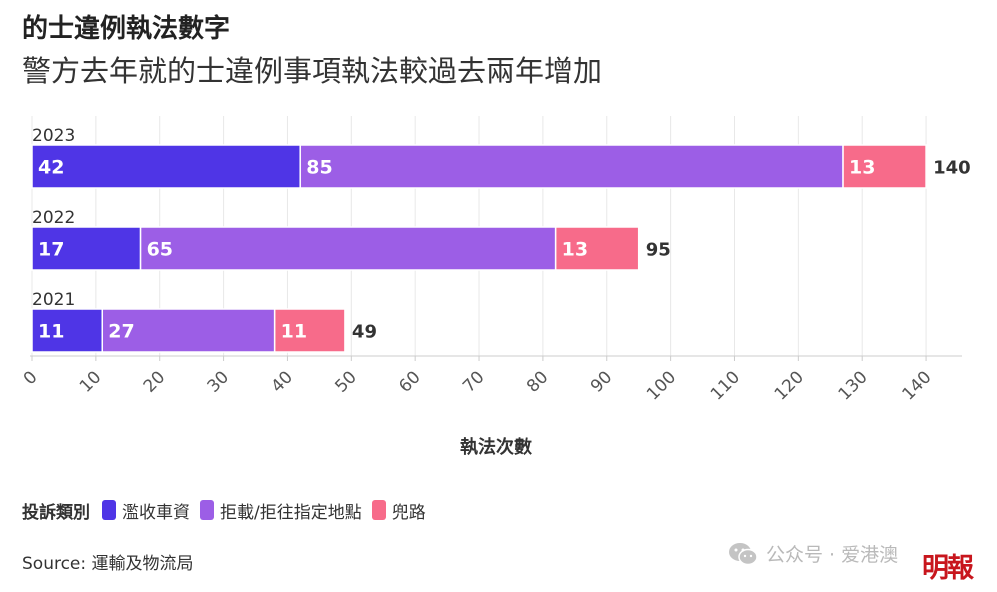  Describe the element at coordinates (53, 136) in the screenshot. I see `category-label: 2023` at that location.